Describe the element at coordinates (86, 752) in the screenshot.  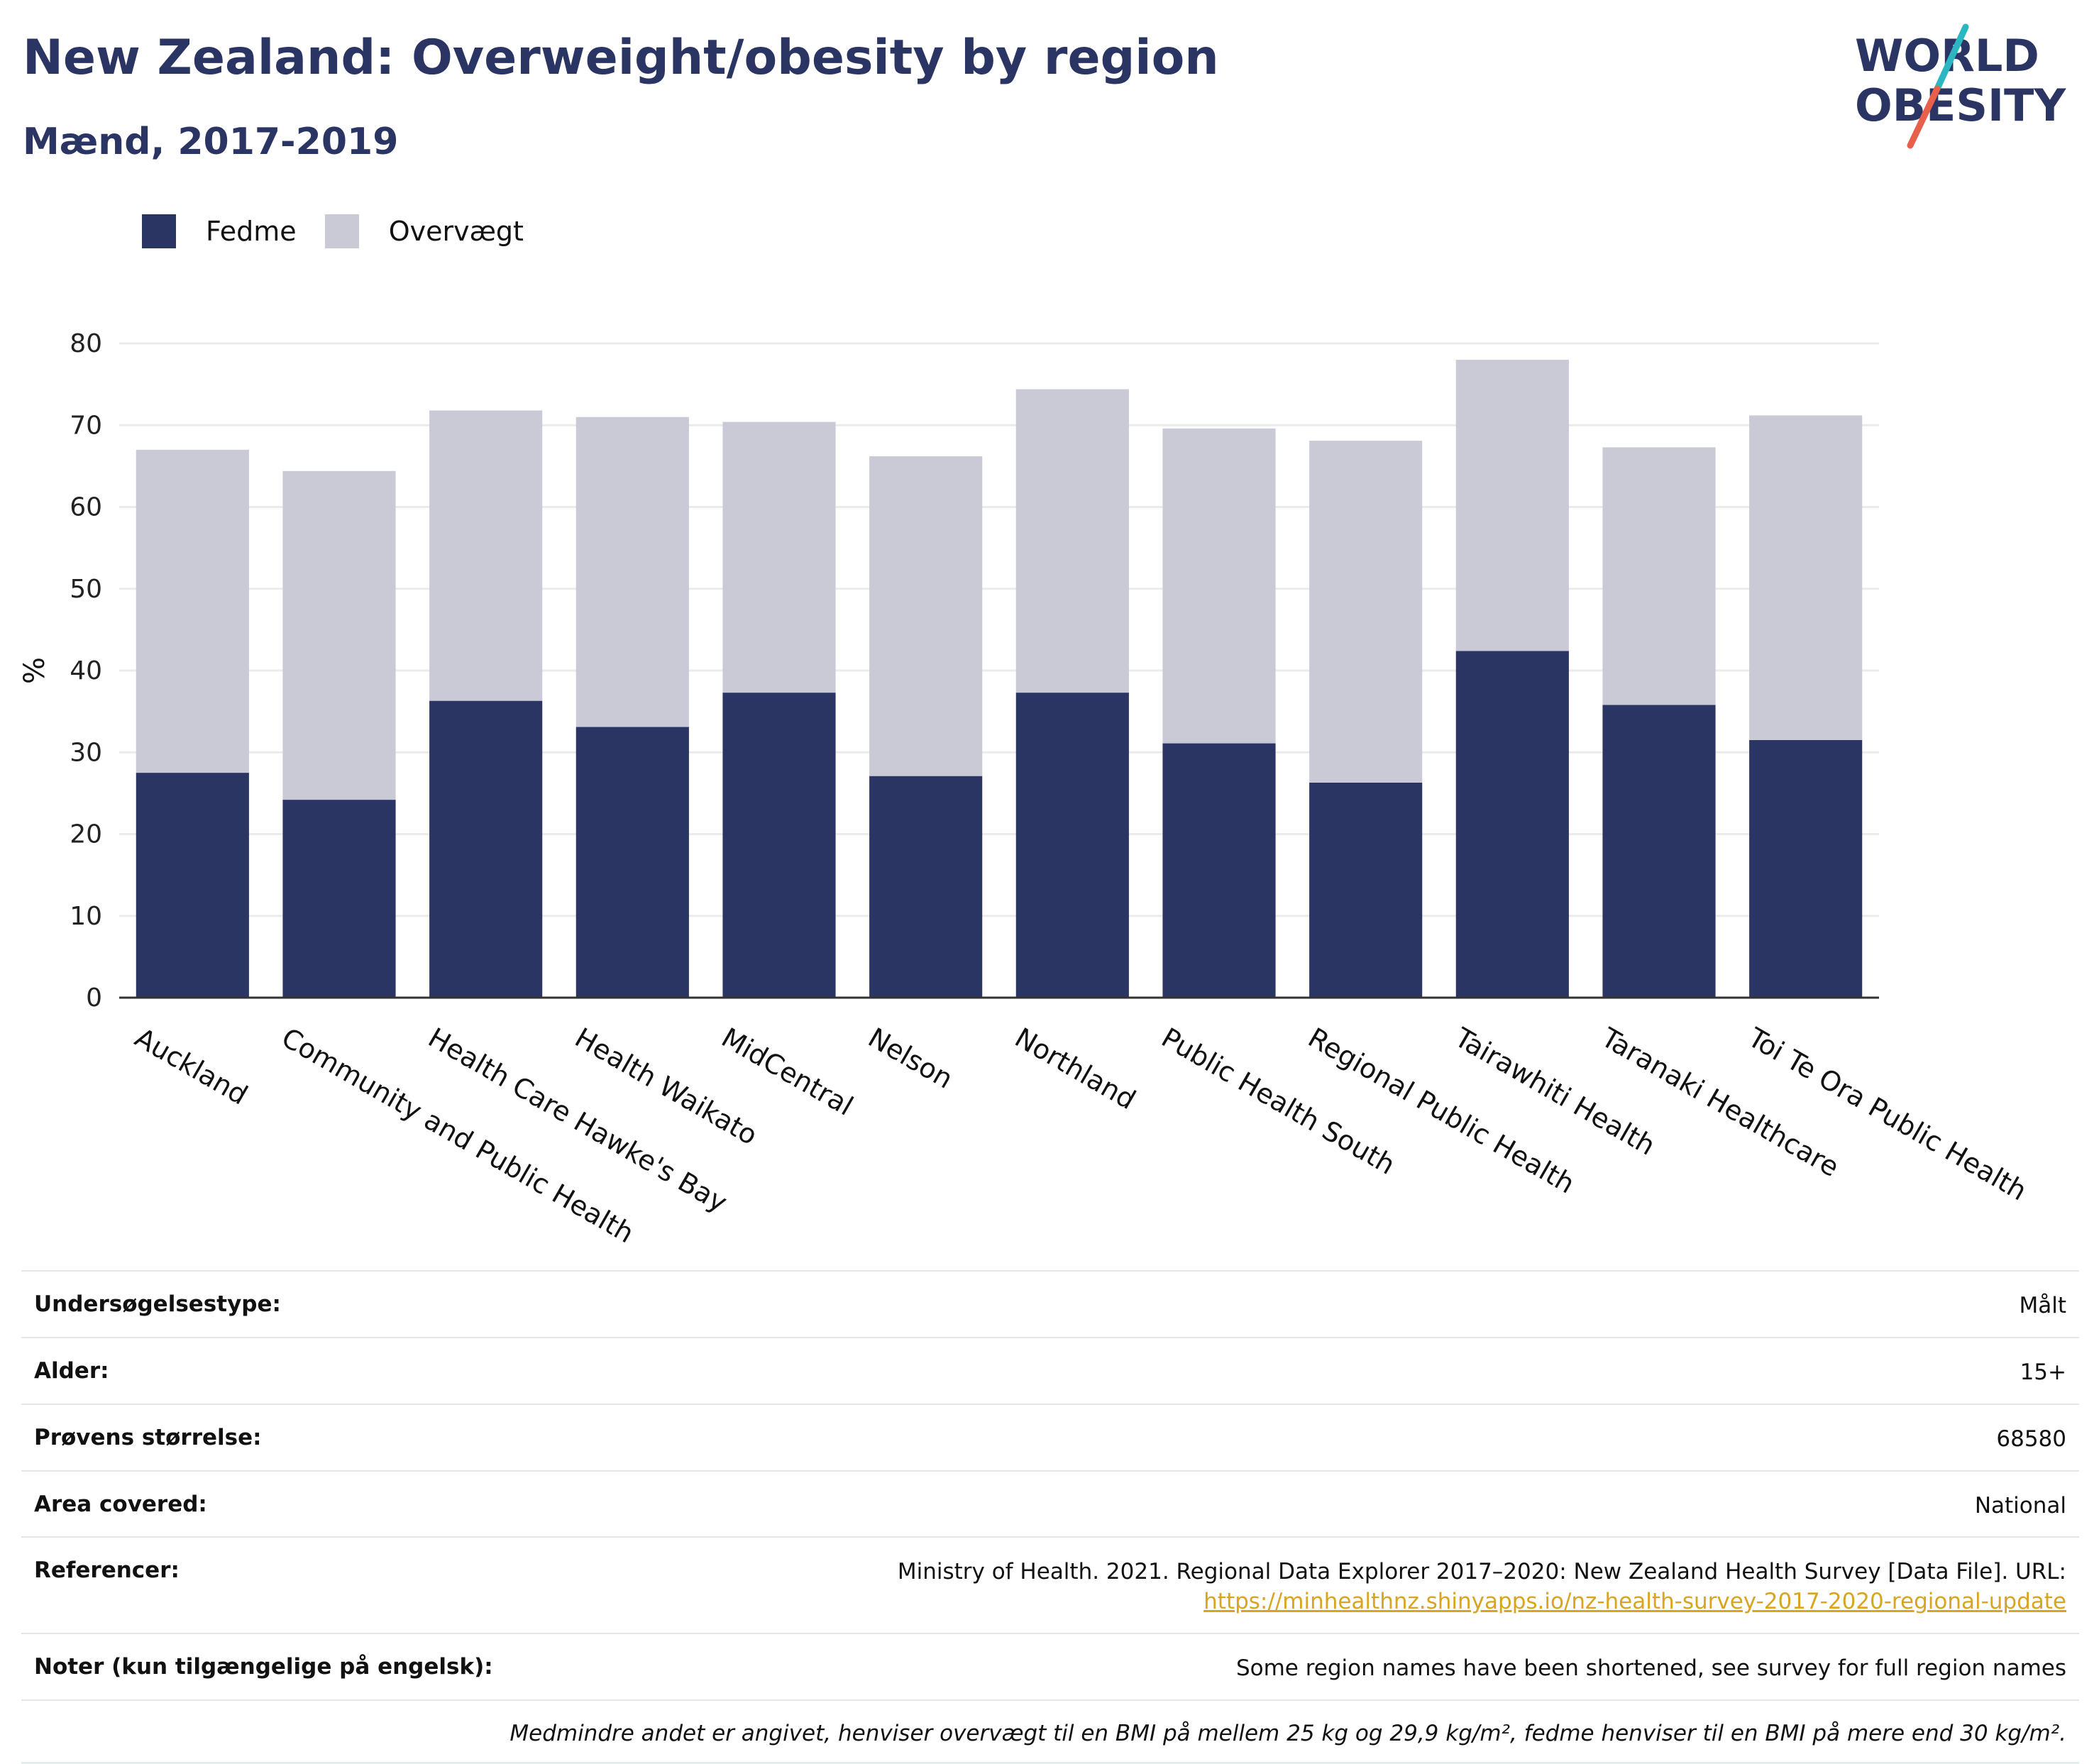
I see `y-tick-label: 30` at that location.